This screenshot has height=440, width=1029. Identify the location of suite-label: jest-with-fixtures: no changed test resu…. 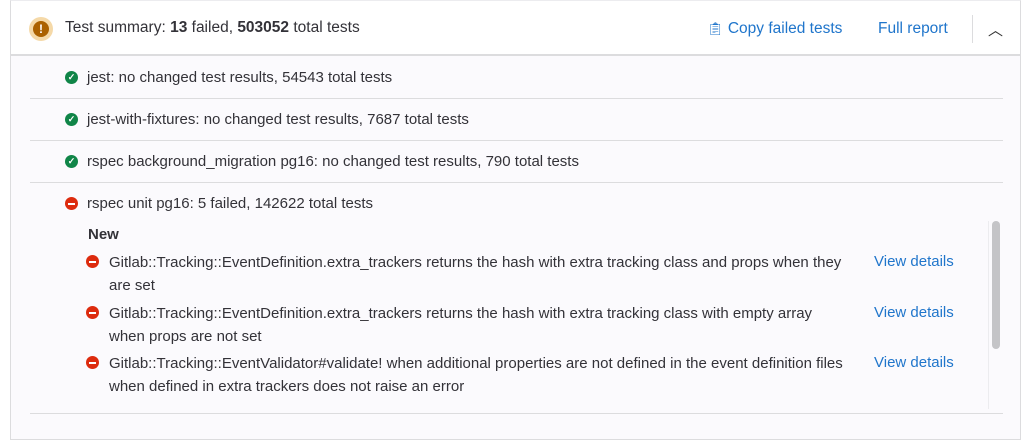
(278, 119).